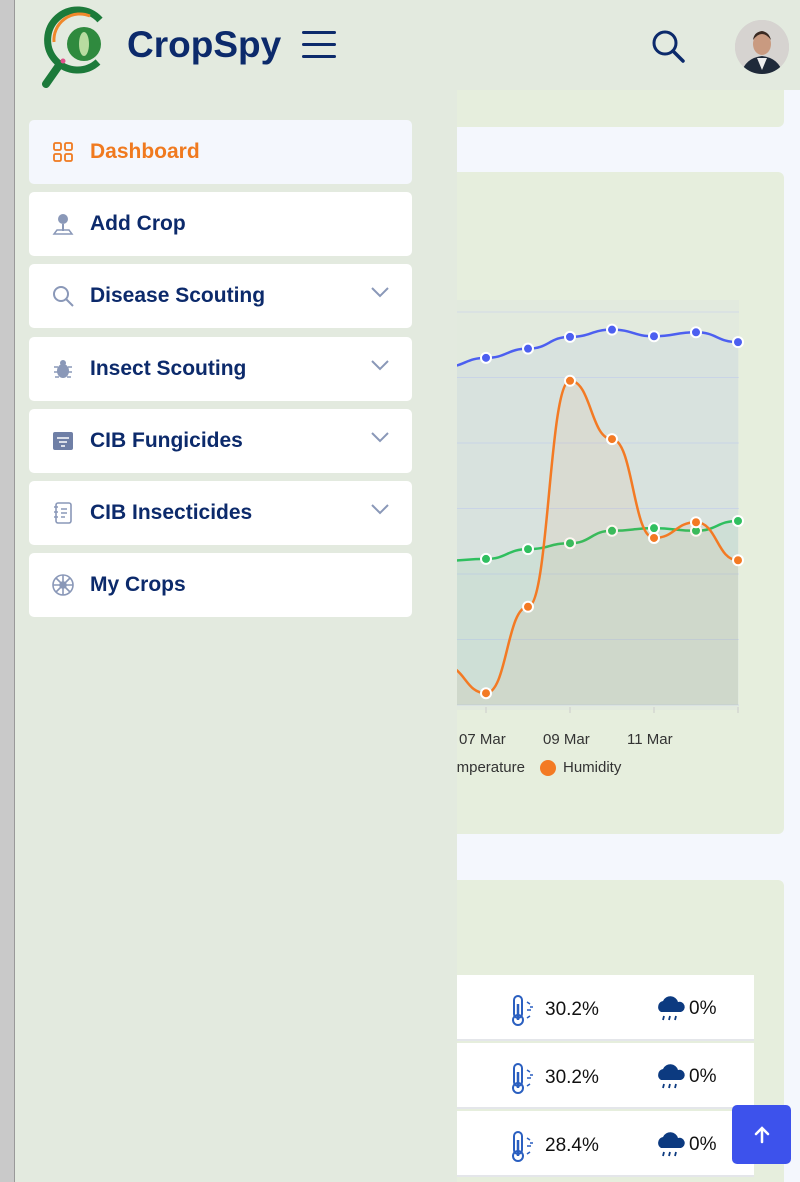 This screenshot has height=1182, width=800. What do you see at coordinates (145, 151) in the screenshot?
I see `sidebar-item-label: Dashboard` at bounding box center [145, 151].